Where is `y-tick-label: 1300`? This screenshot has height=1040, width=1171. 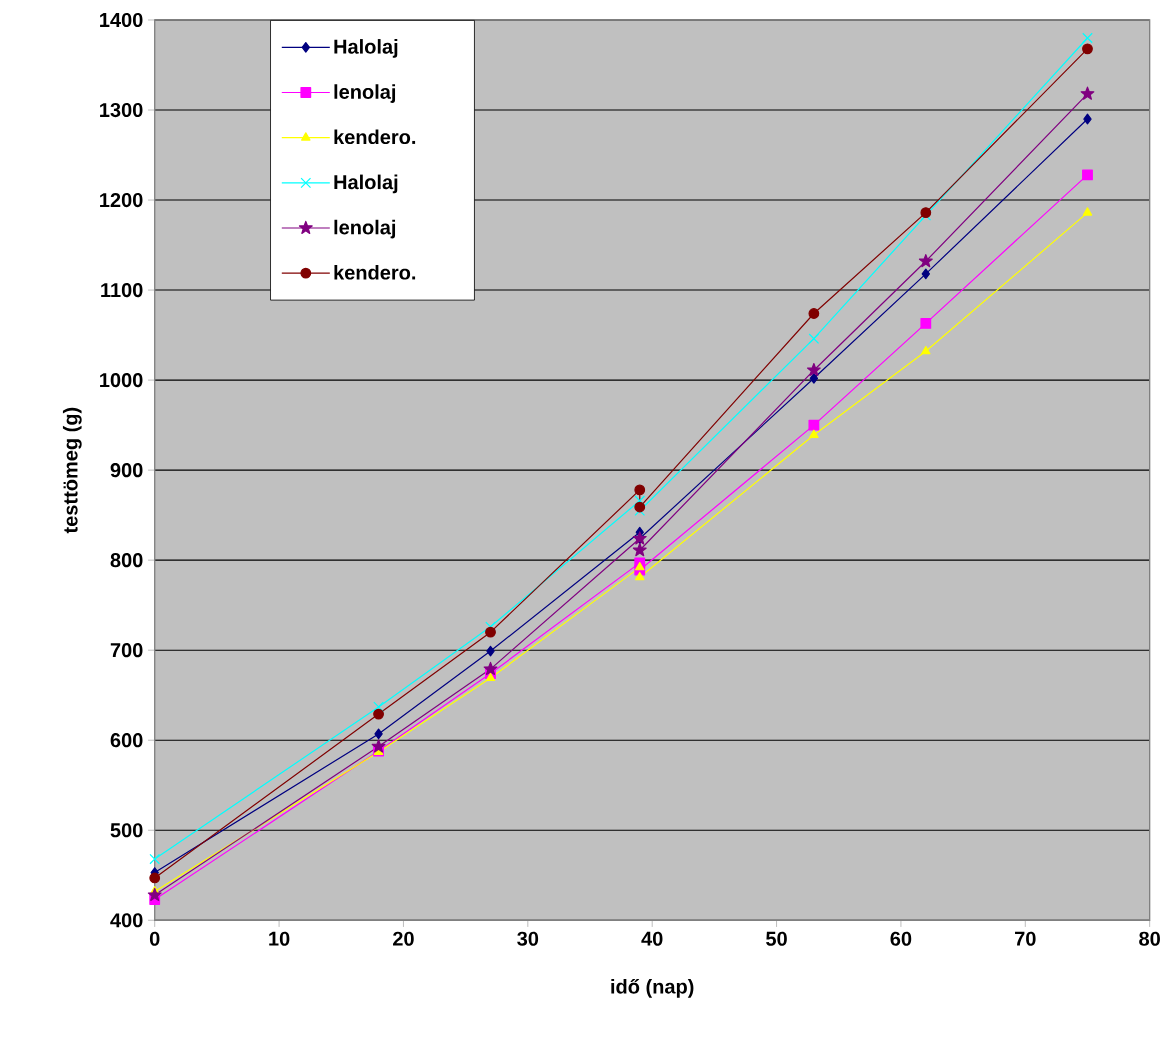 y-tick-label: 1300 is located at coordinates (121, 109).